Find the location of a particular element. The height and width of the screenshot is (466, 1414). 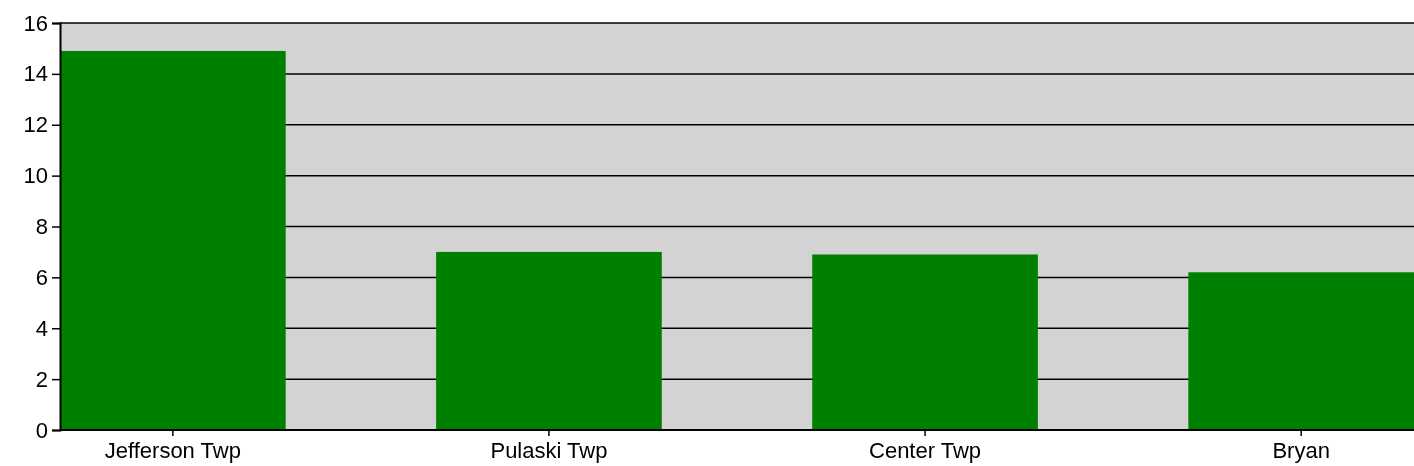

y-tick-label: 4 is located at coordinates (41, 328).